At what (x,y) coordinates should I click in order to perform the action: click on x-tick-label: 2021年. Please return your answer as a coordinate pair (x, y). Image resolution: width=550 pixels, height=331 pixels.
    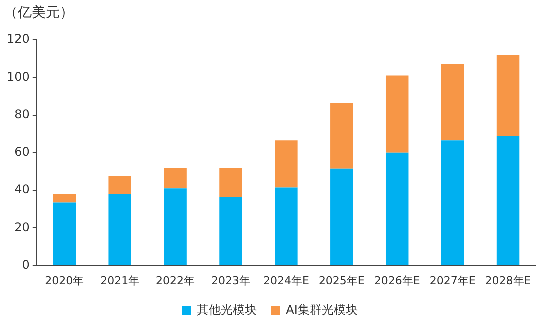
    Looking at the image, I should click on (120, 281).